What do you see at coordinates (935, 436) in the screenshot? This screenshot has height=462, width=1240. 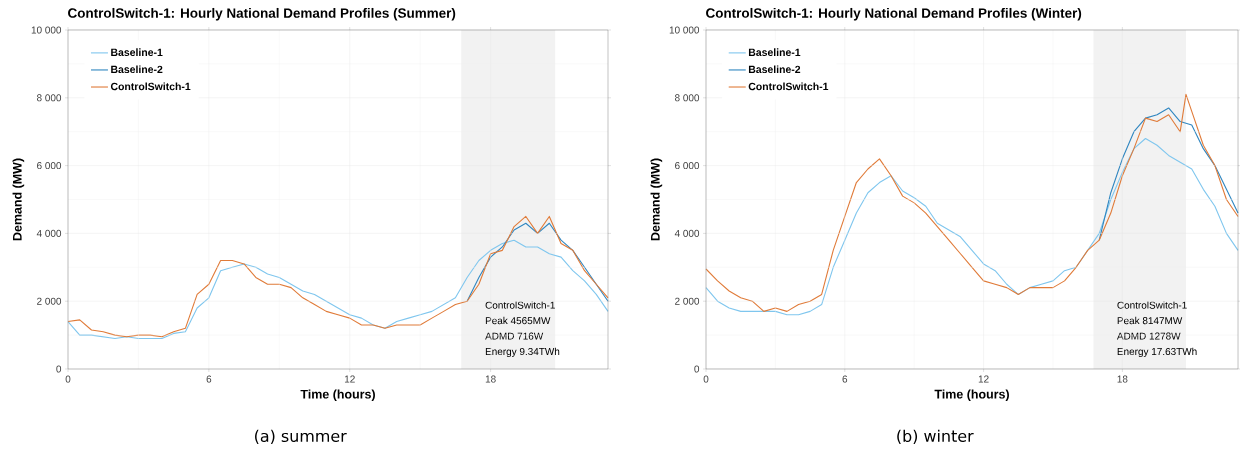 I see `text: (b) winter` at bounding box center [935, 436].